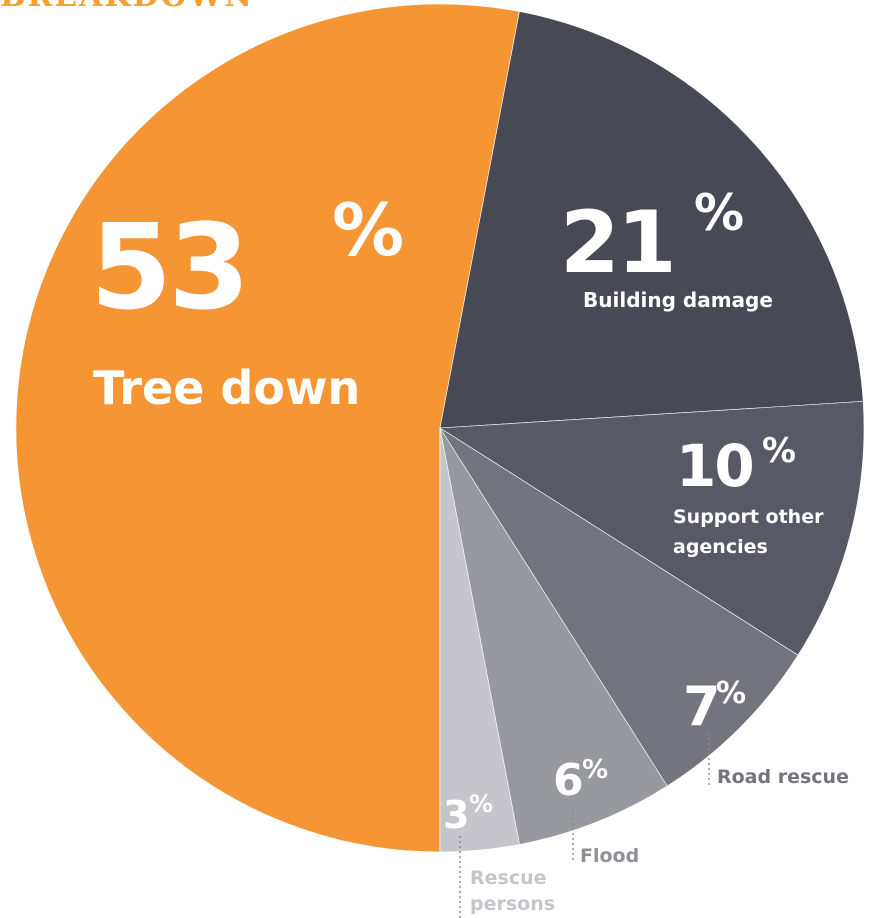 This screenshot has width=871, height=918. Describe the element at coordinates (720, 547) in the screenshot. I see `category-label-support-line2: agencies` at that location.